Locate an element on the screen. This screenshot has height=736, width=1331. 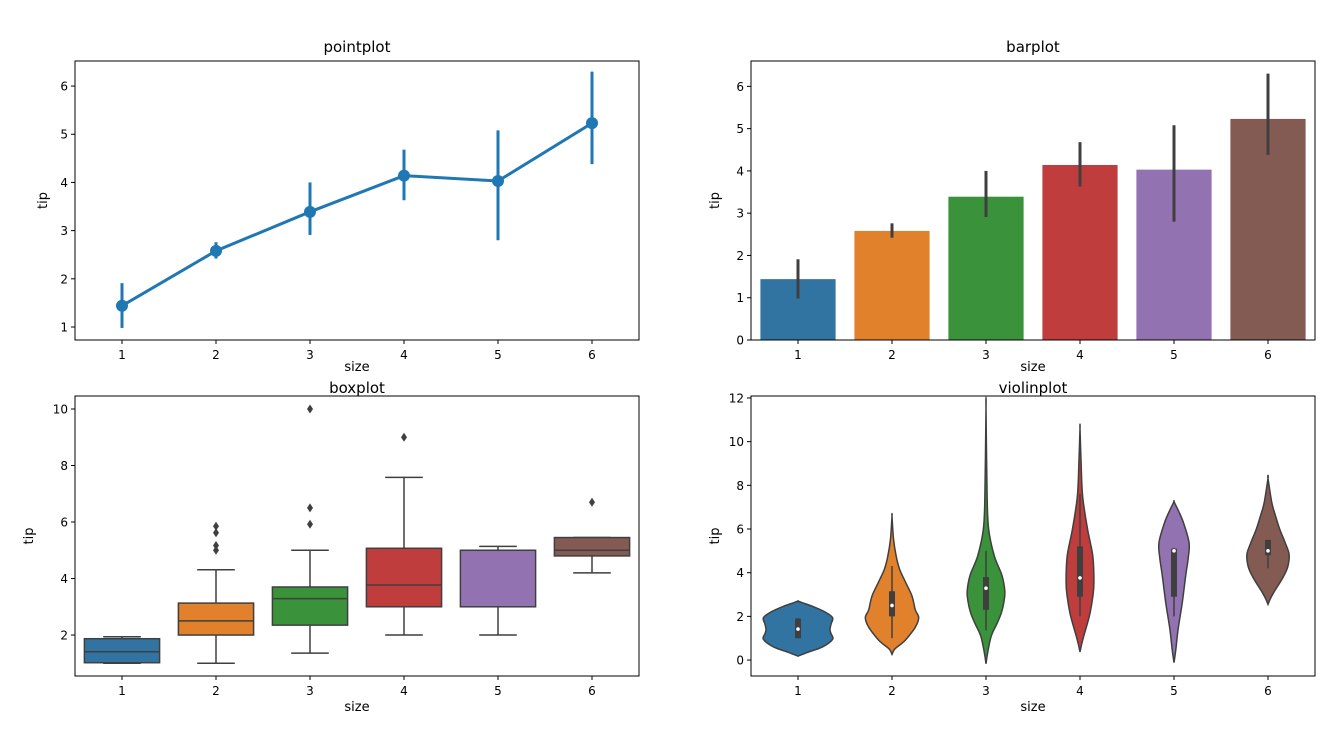
y-tick-label: 12 is located at coordinates (736, 398).